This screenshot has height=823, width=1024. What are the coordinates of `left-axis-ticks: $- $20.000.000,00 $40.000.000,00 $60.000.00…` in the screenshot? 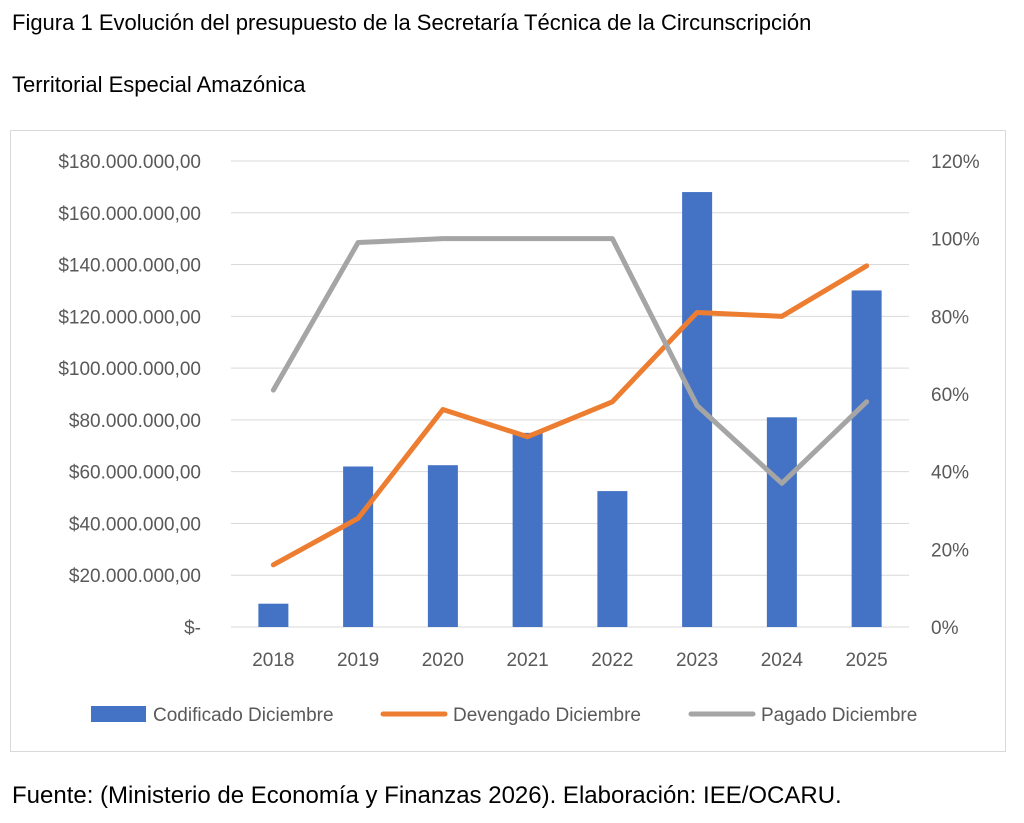 It's located at (129, 395).